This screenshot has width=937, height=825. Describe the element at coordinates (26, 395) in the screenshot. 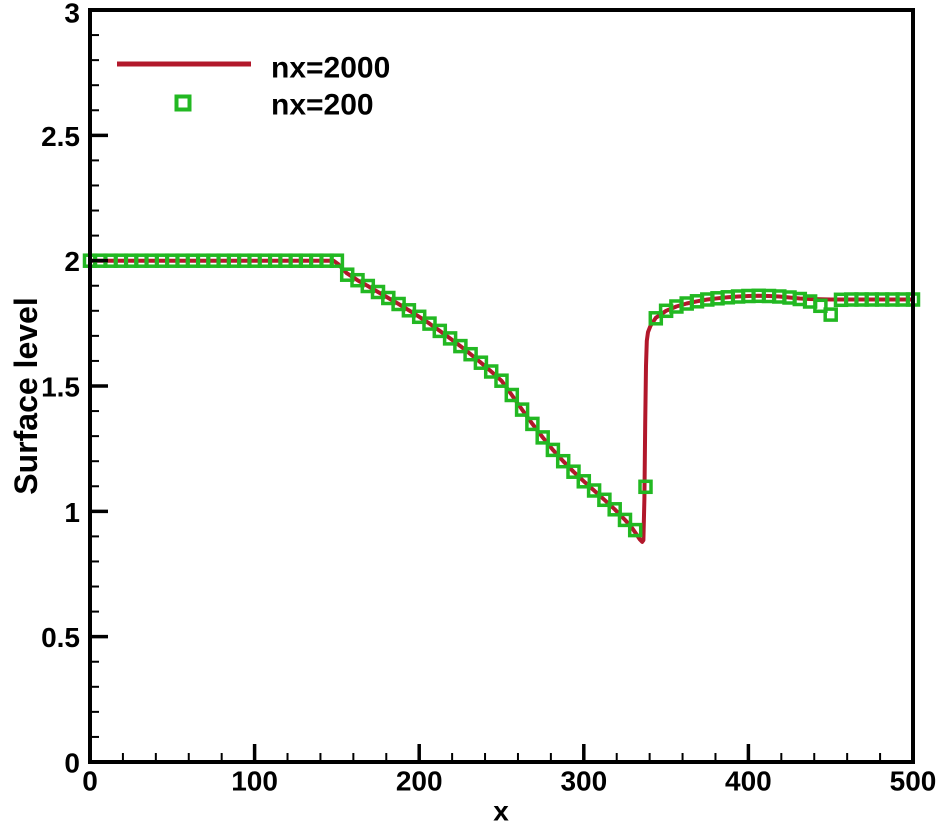

I see `y-axis-title: Surface level` at that location.